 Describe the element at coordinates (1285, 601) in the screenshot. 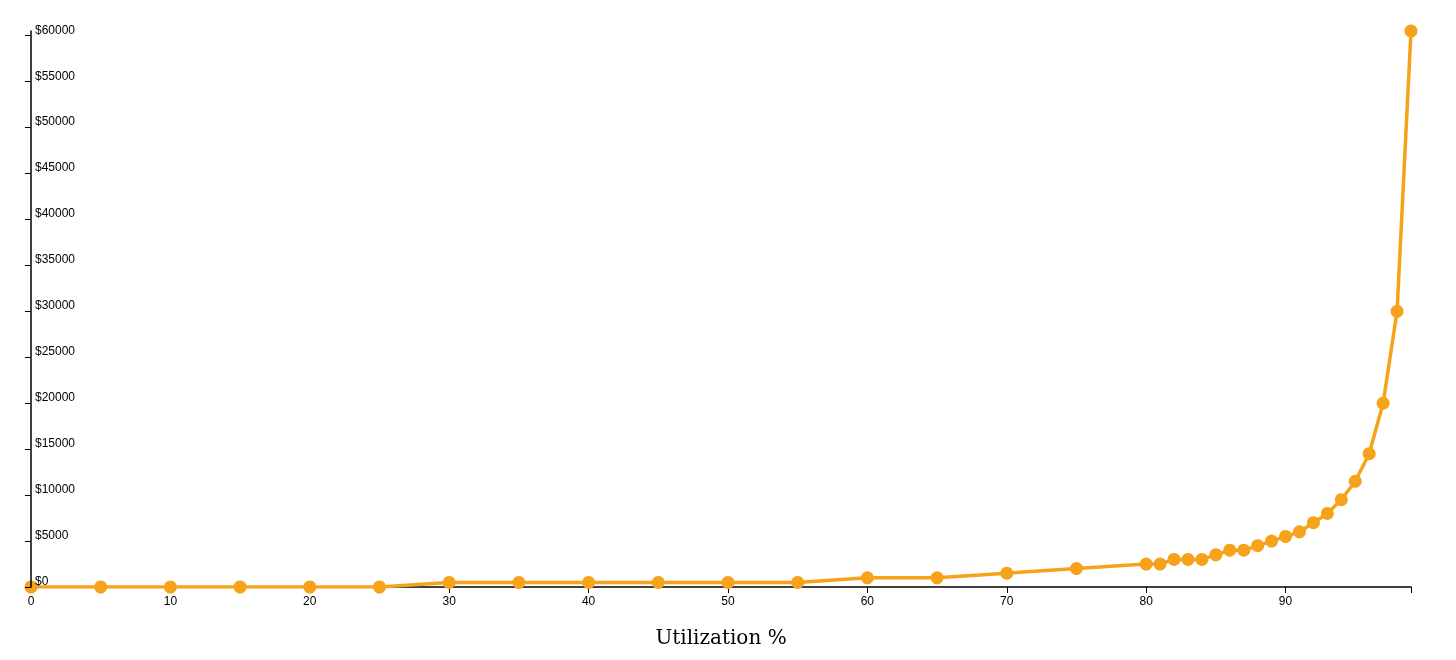

I see `x-tick-label: 90` at that location.